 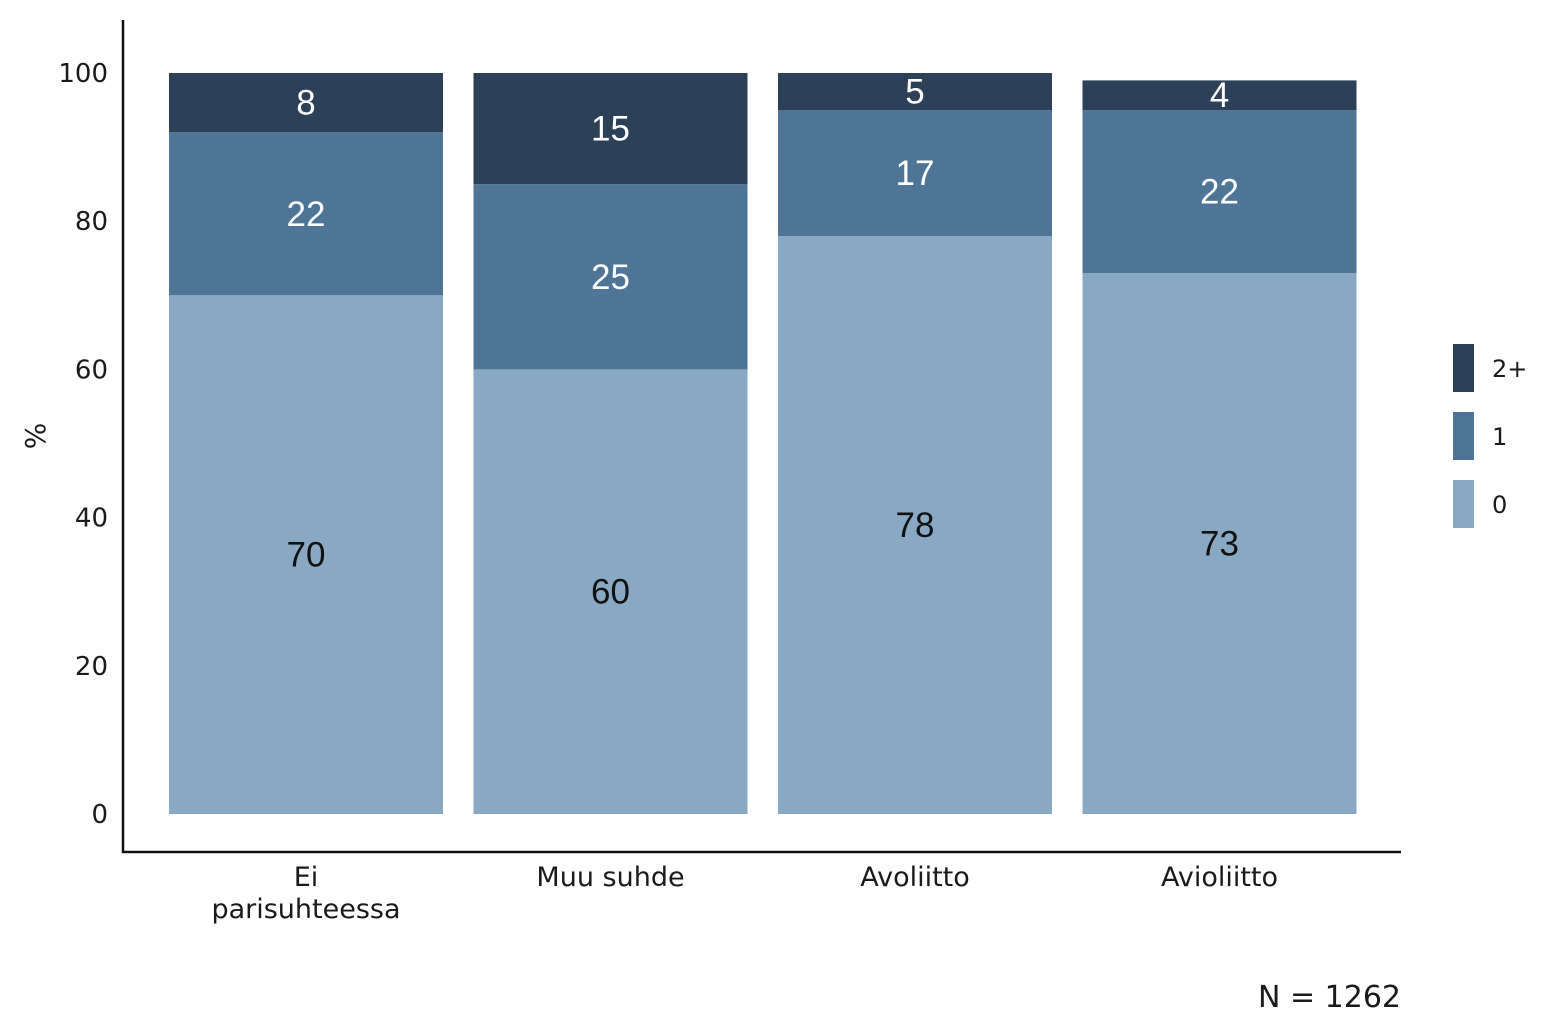 I want to click on bar-avioliitto-2plus, so click(x=1219, y=95).